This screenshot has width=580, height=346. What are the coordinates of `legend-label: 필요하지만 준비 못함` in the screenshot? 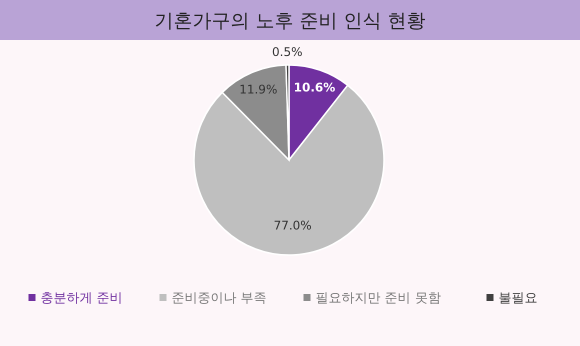 It's located at (378, 298).